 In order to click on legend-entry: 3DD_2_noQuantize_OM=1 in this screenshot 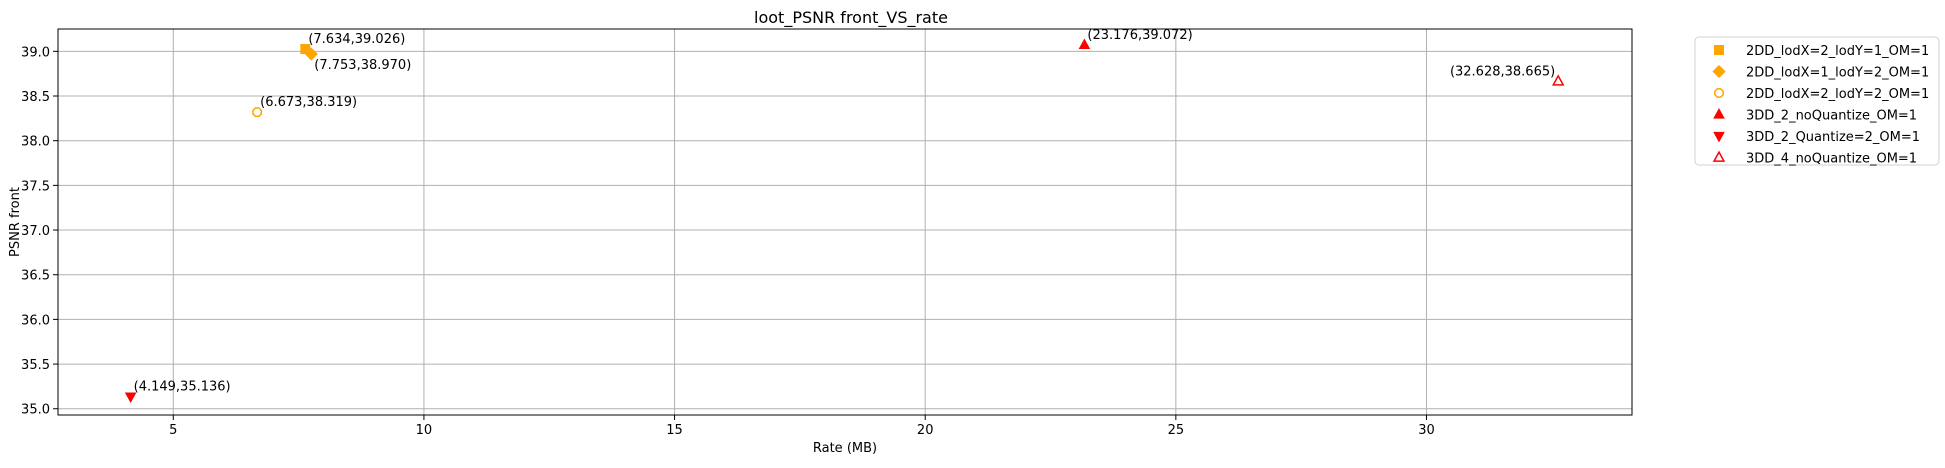, I will do `click(1831, 116)`.